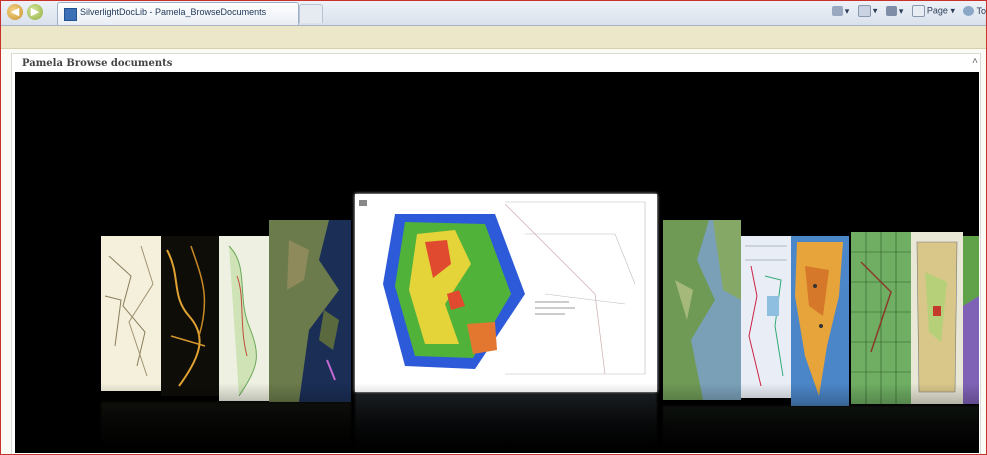 The width and height of the screenshot is (987, 455). I want to click on print-button: ▾, so click(894, 11).